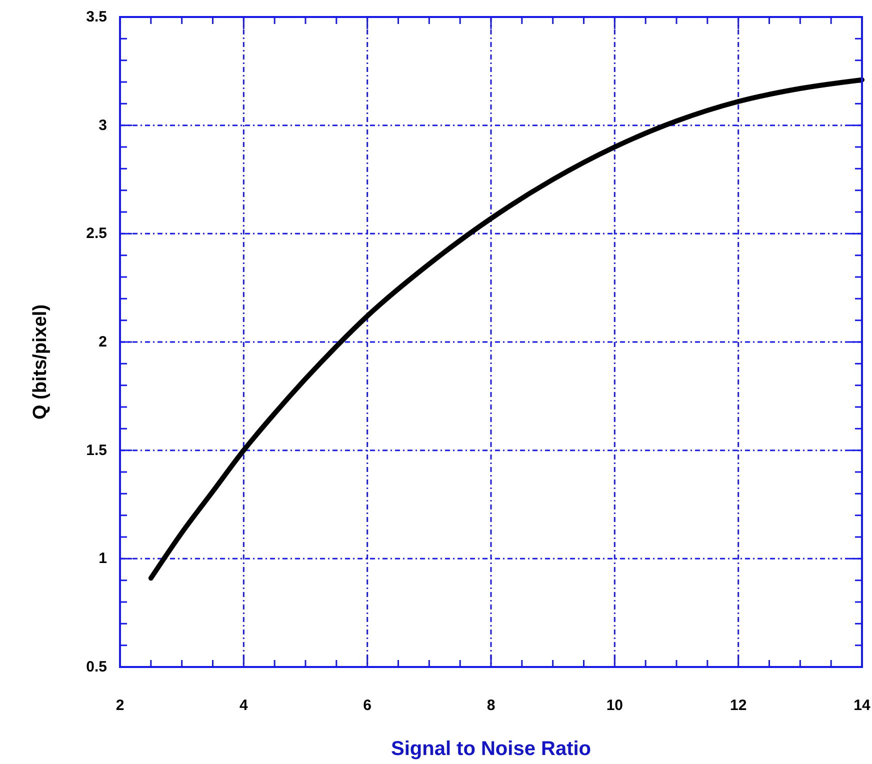  I want to click on x-tick-label: 12, so click(738, 705).